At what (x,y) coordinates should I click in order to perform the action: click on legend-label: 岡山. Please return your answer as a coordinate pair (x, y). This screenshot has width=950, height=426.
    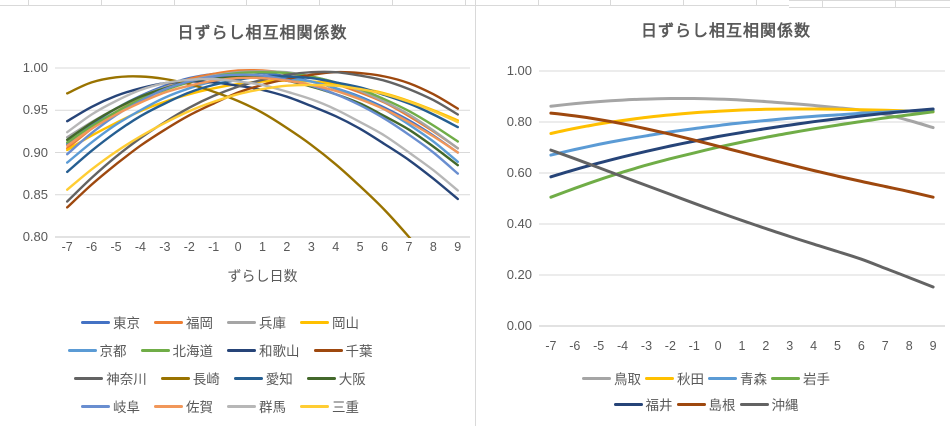
    Looking at the image, I should click on (345, 323).